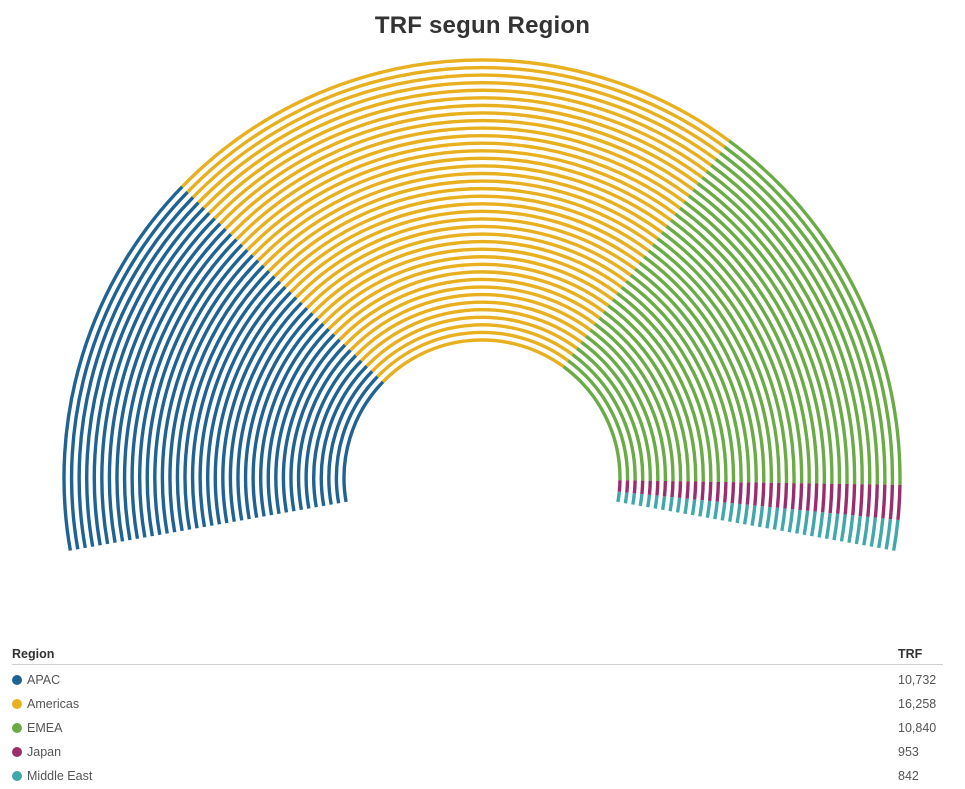 Image resolution: width=965 pixels, height=789 pixels. Describe the element at coordinates (44, 680) in the screenshot. I see `legend-label: APAC` at that location.